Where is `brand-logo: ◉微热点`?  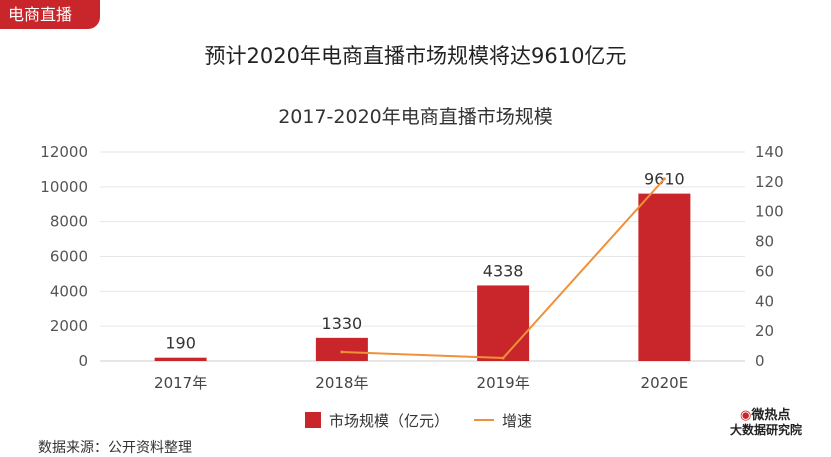
brand-logo: ◉微热点 is located at coordinates (765, 413).